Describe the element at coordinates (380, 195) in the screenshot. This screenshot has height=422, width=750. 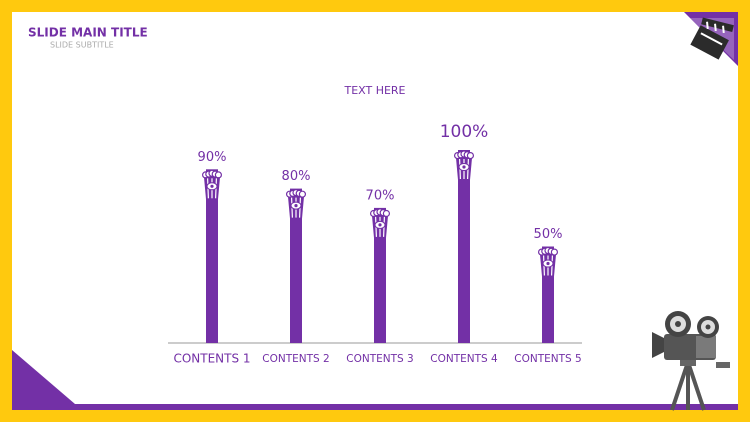
I see `value-label: 70%` at that location.